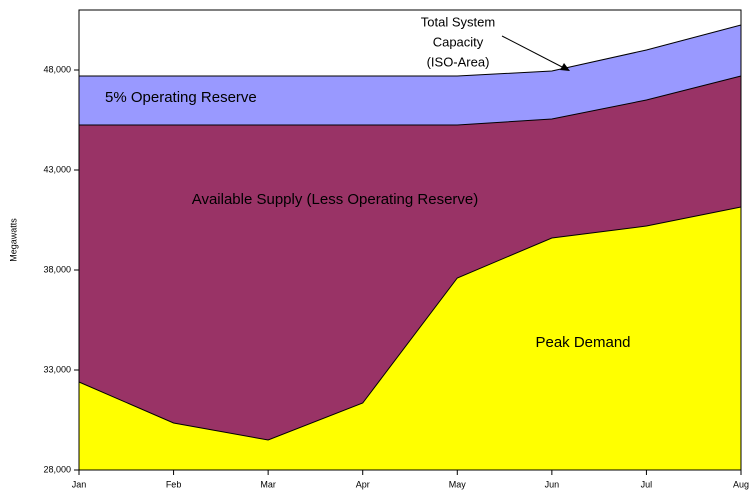  What do you see at coordinates (458, 21) in the screenshot?
I see `annotation: Total System` at bounding box center [458, 21].